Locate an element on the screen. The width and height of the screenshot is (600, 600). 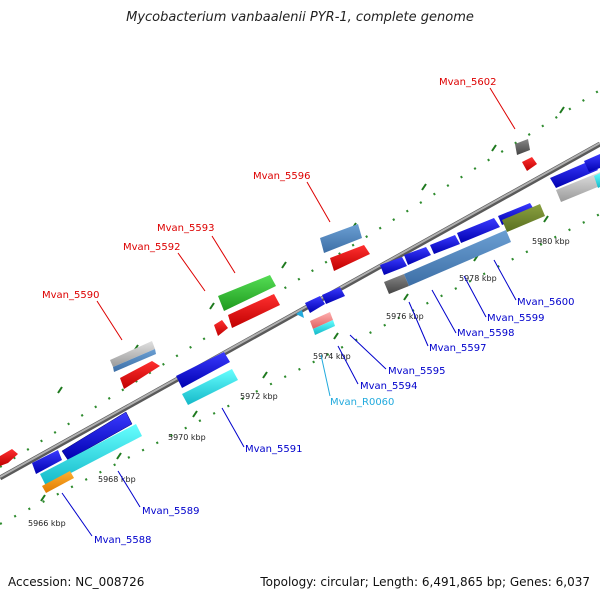
gene-label: Mvan_5596 is located at coordinates (281, 176).